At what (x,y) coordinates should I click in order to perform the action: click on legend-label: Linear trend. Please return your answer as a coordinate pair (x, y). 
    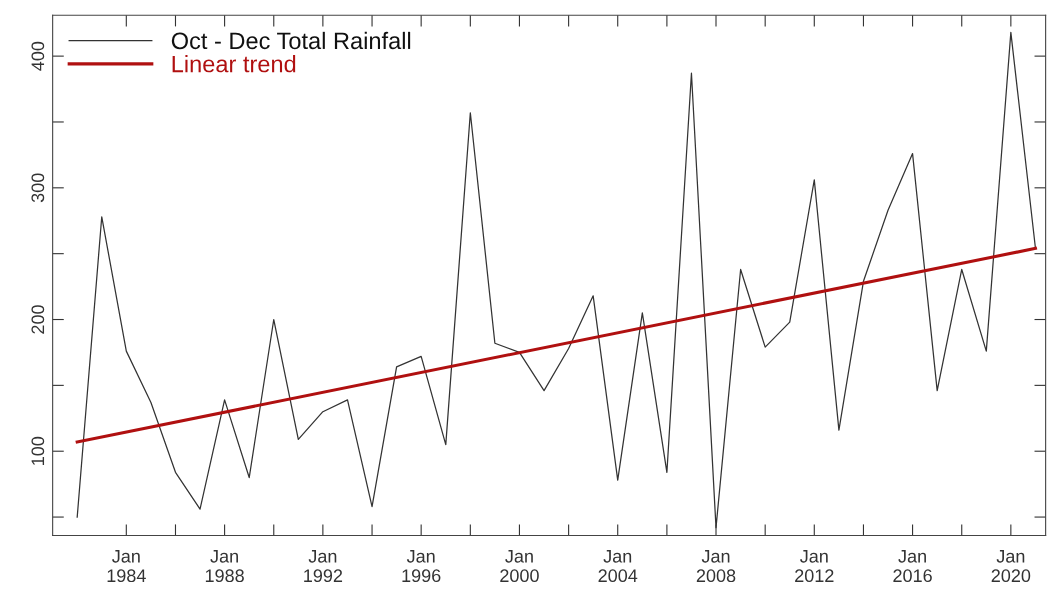
    Looking at the image, I should click on (234, 64).